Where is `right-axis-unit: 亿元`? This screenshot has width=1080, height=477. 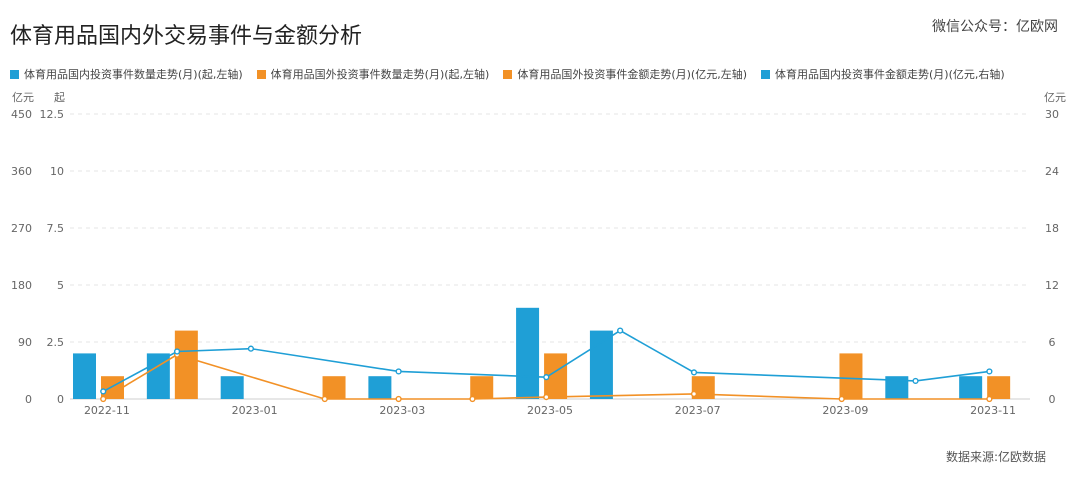 right-axis-unit: 亿元 is located at coordinates (1055, 97).